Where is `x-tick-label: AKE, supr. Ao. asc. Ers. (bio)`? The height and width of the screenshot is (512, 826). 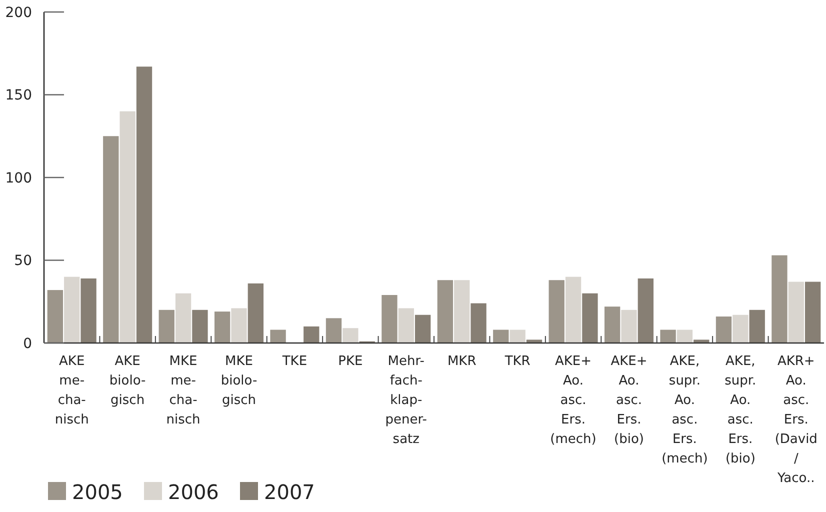 x-tick-label: AKE, supr. Ao. asc. Ers. (bio) is located at coordinates (740, 410).